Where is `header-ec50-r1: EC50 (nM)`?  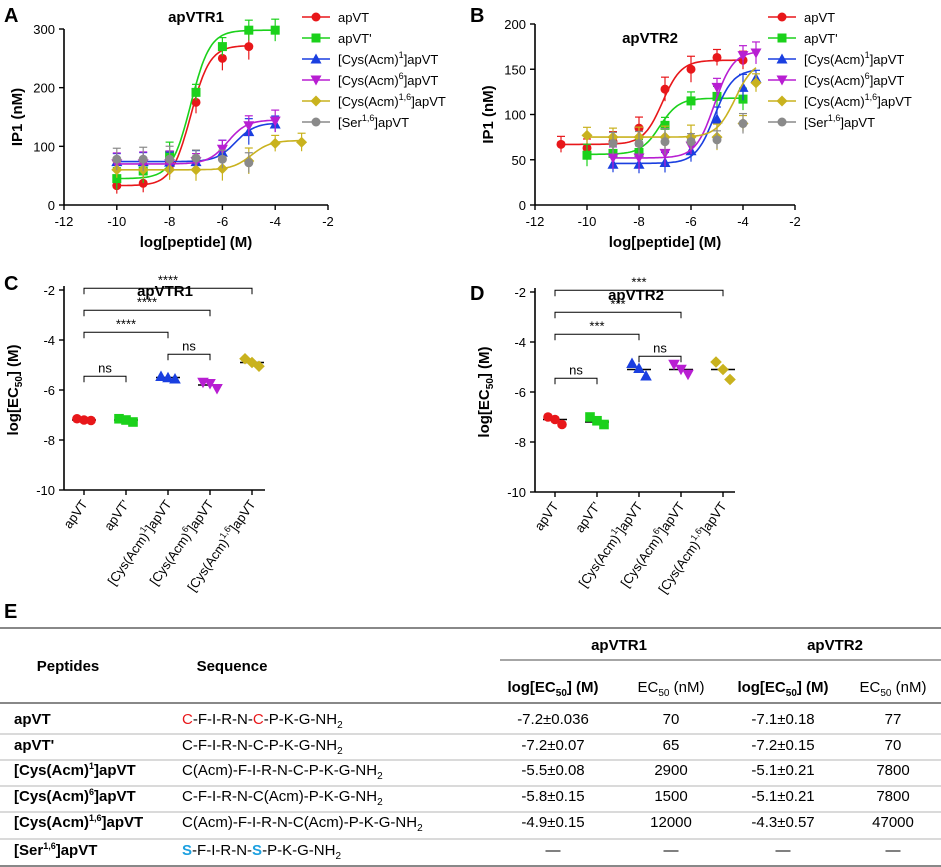 header-ec50-r1: EC50 (nM) is located at coordinates (671, 689).